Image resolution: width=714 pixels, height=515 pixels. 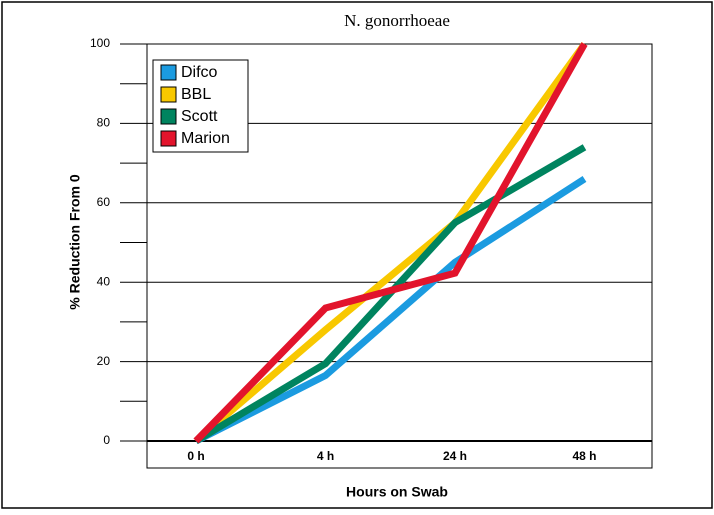 I want to click on y-tick-label: 40, so click(x=104, y=281).